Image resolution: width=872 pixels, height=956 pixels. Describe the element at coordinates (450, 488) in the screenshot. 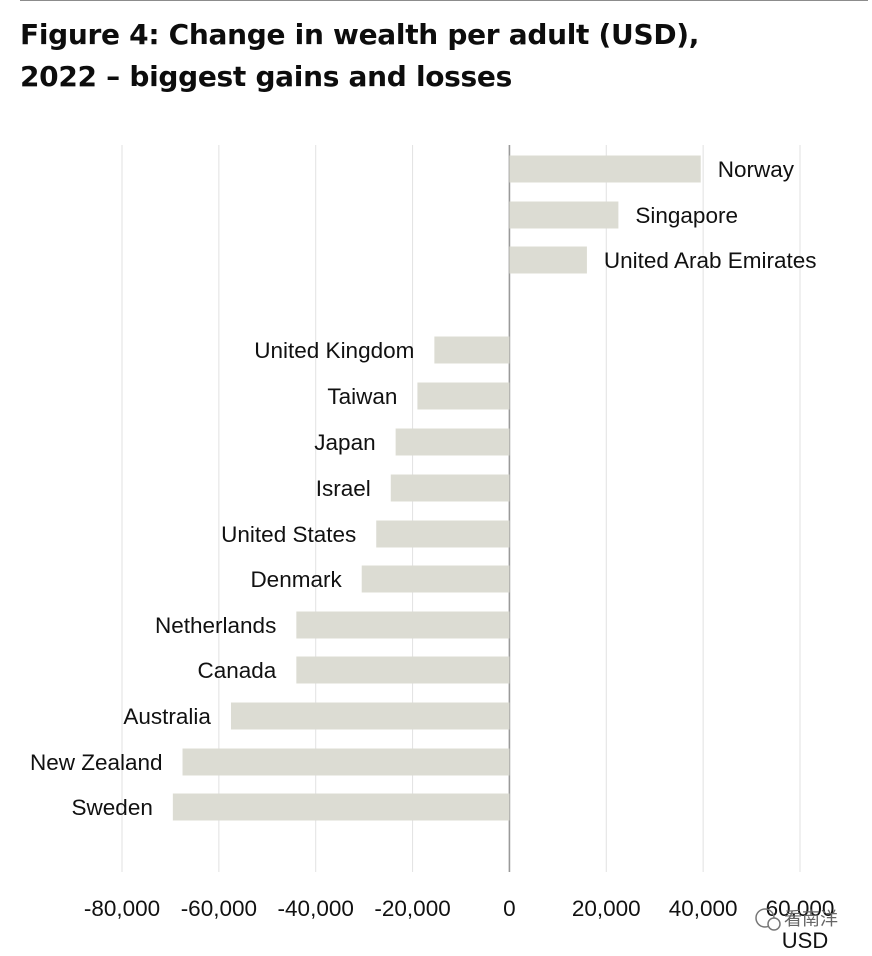

I see `bar-israel` at that location.